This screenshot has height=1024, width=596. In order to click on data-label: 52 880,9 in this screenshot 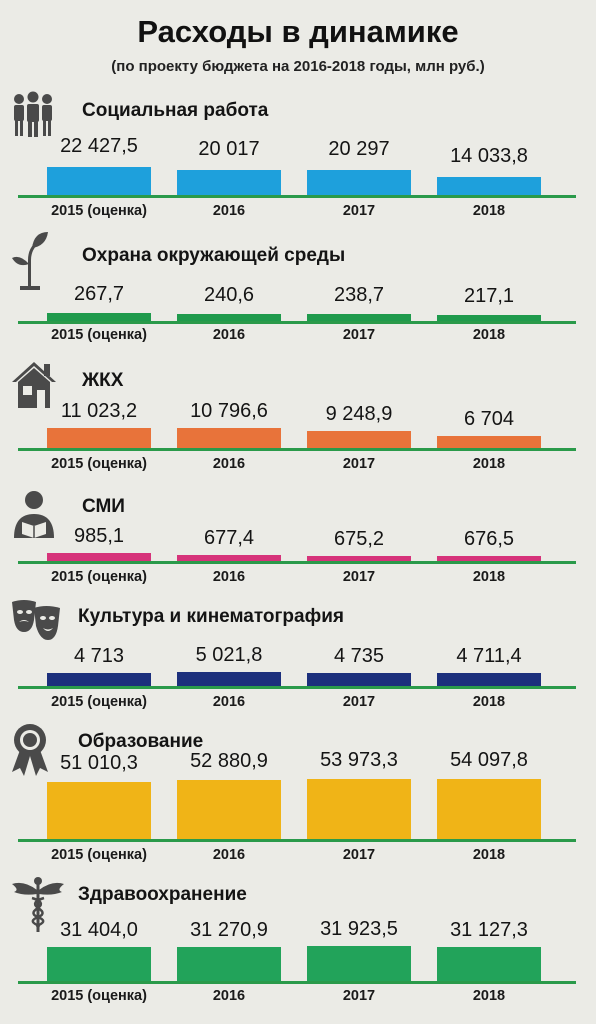, I will do `click(229, 761)`.